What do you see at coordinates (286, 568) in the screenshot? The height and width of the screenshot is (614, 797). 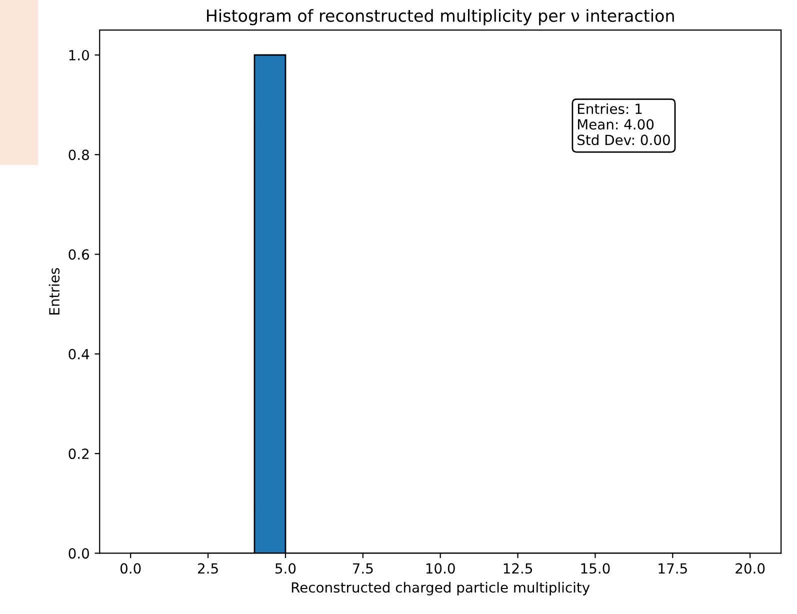 I see `x-tick-label: 5.0` at bounding box center [286, 568].